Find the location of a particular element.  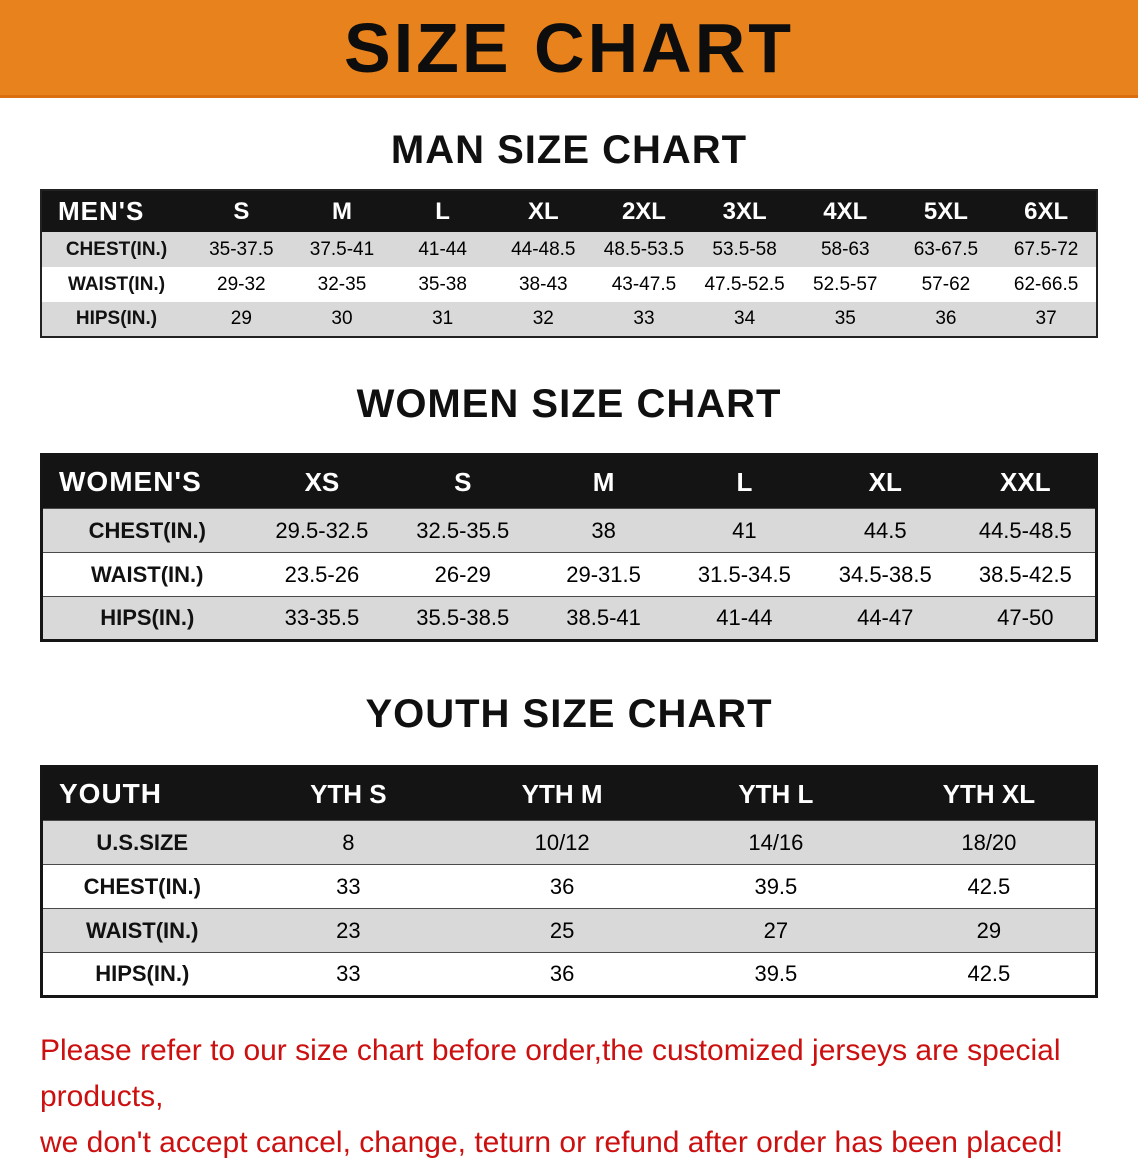

men-header-row: MEN'S S M L XL 2XL 3XL 4XL 5XL 6XL is located at coordinates (569, 211).